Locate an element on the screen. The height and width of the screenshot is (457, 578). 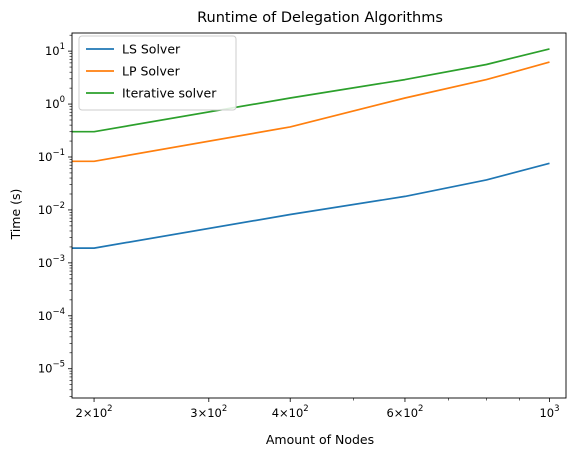
y-tick-label: 10⁻² is located at coordinates (51, 209).